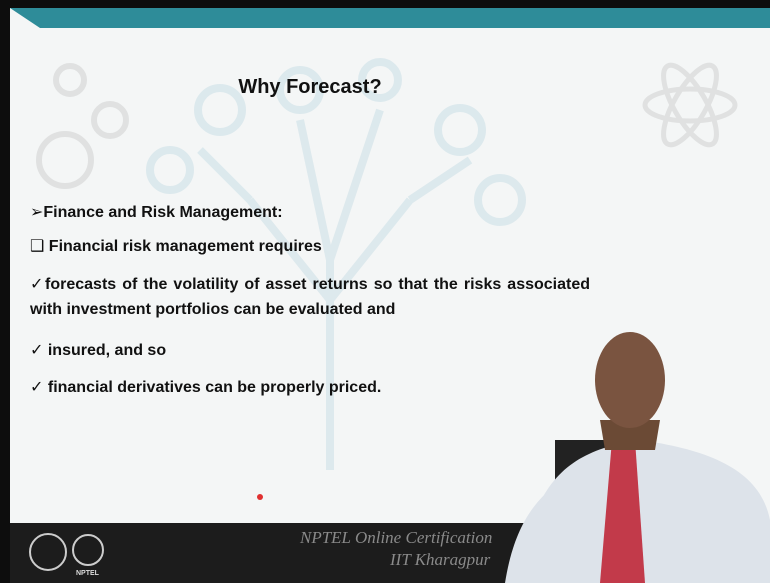  I want to click on footer-line: NPTEL Online Certification, so click(396, 537).